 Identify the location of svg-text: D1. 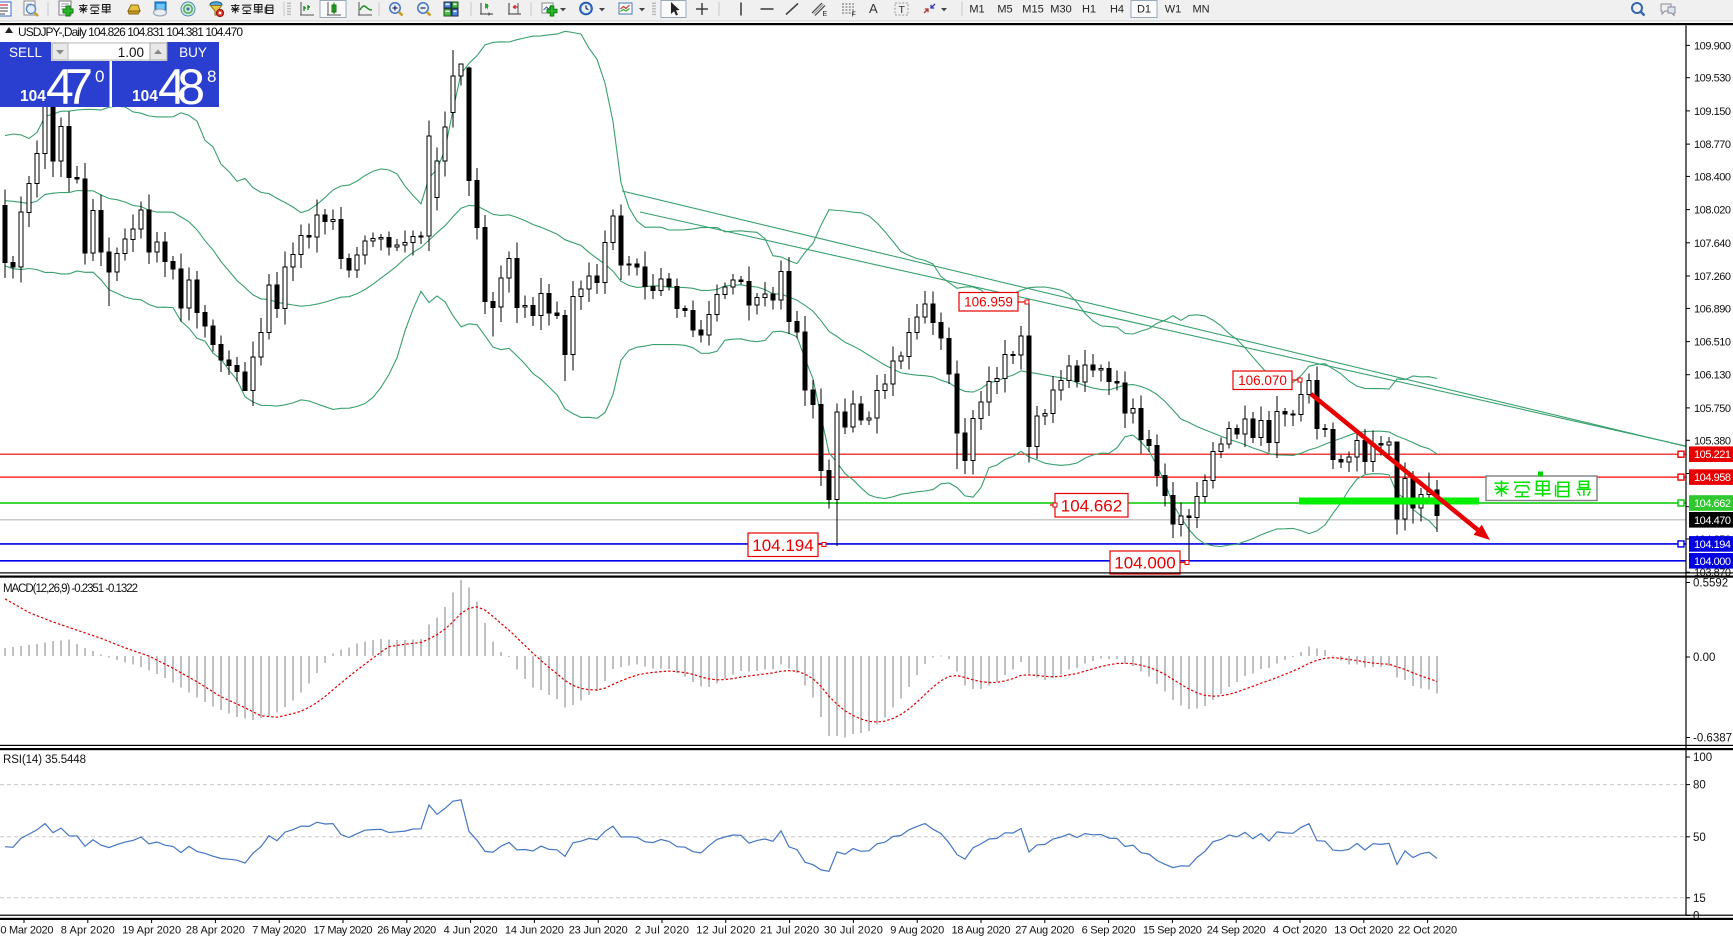
(1144, 10).